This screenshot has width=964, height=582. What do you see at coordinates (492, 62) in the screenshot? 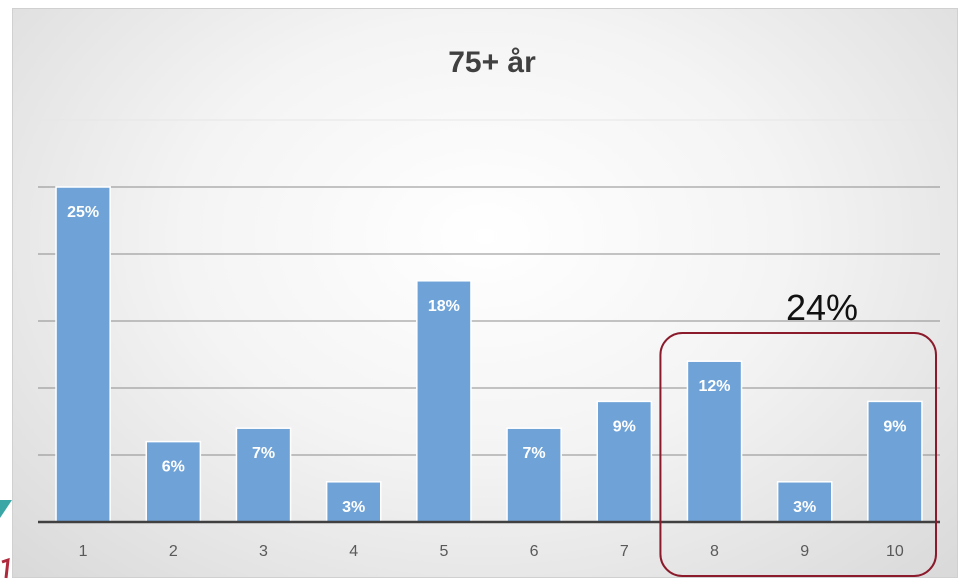
I see `chart-title: 75+ år` at bounding box center [492, 62].